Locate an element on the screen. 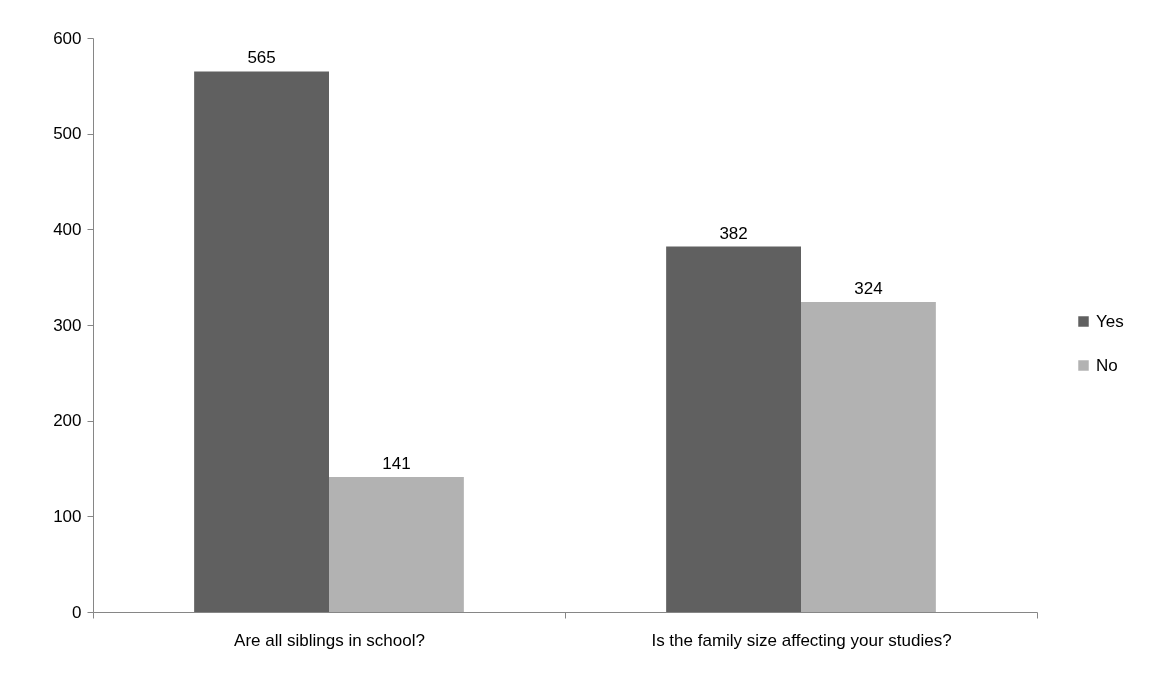 This screenshot has width=1149, height=675. y-tick-label: 300 is located at coordinates (67, 325).